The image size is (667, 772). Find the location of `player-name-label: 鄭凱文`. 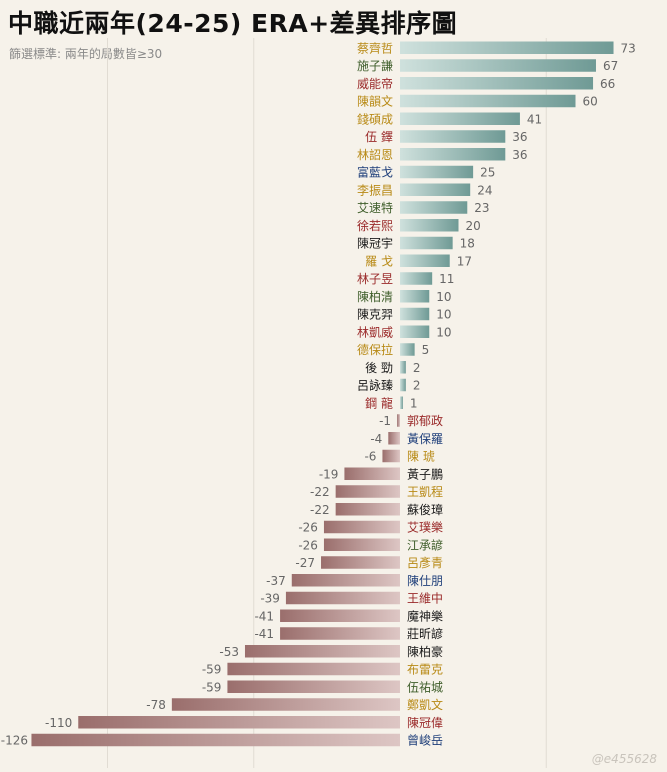

player-name-label: 鄭凱文 is located at coordinates (425, 704).